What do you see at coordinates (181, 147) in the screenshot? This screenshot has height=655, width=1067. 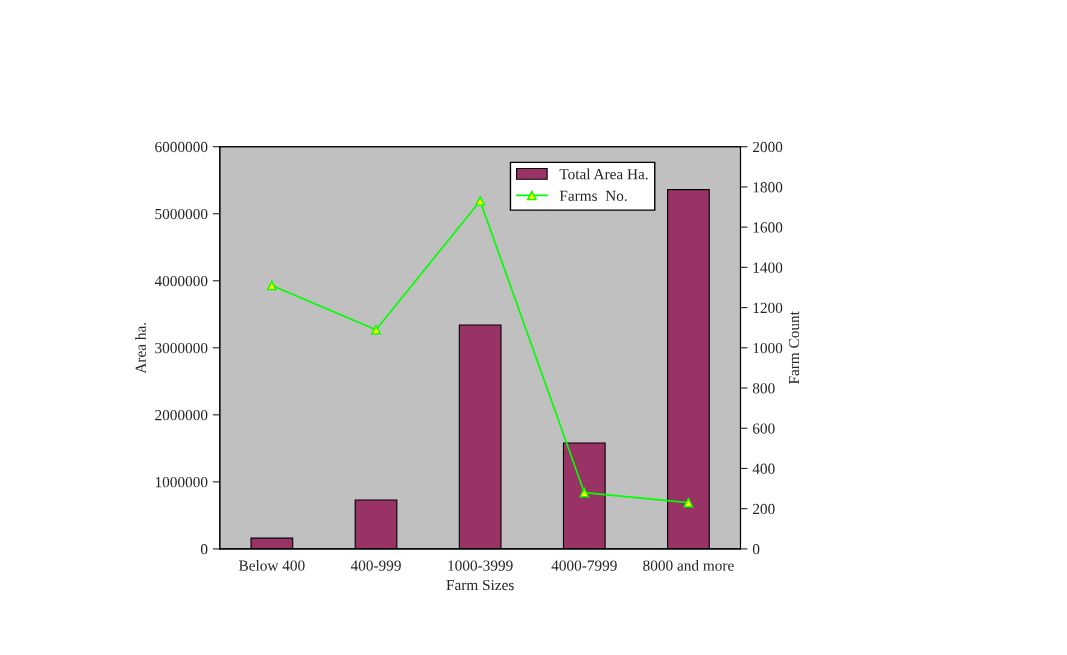 I see `y-tick-label: 6000000` at bounding box center [181, 147].